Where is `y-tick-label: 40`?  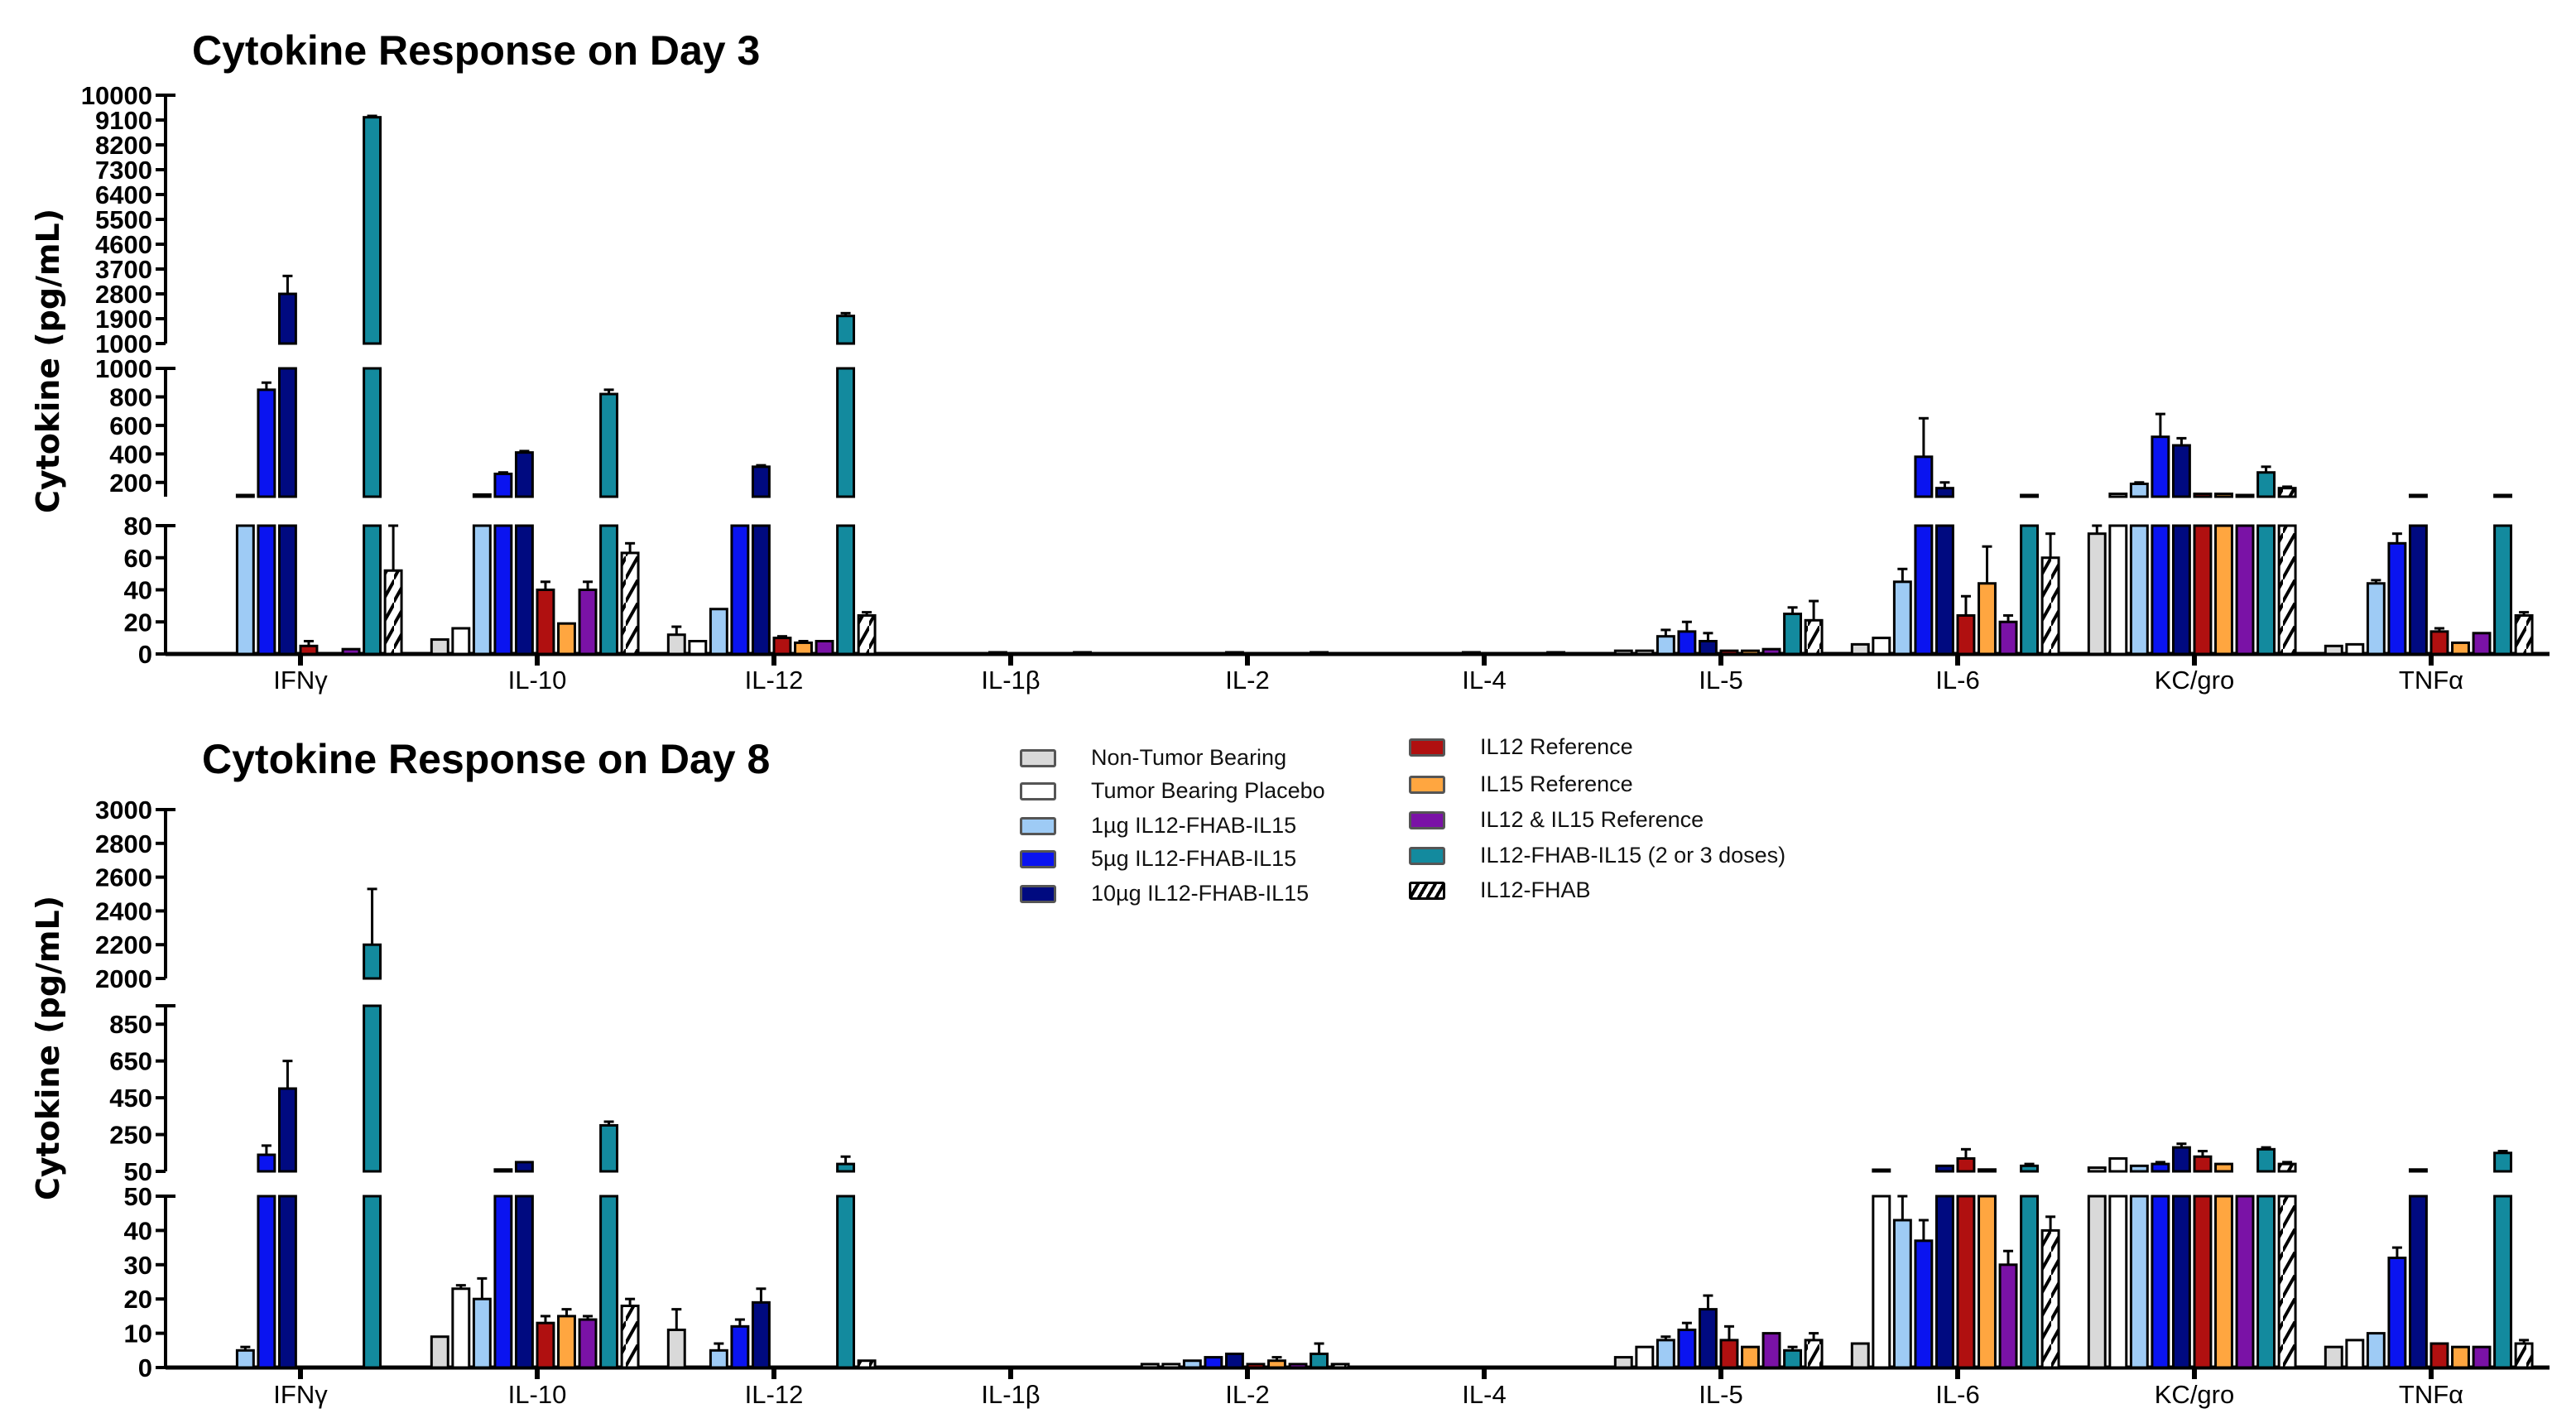 y-tick-label: 40 is located at coordinates (138, 590).